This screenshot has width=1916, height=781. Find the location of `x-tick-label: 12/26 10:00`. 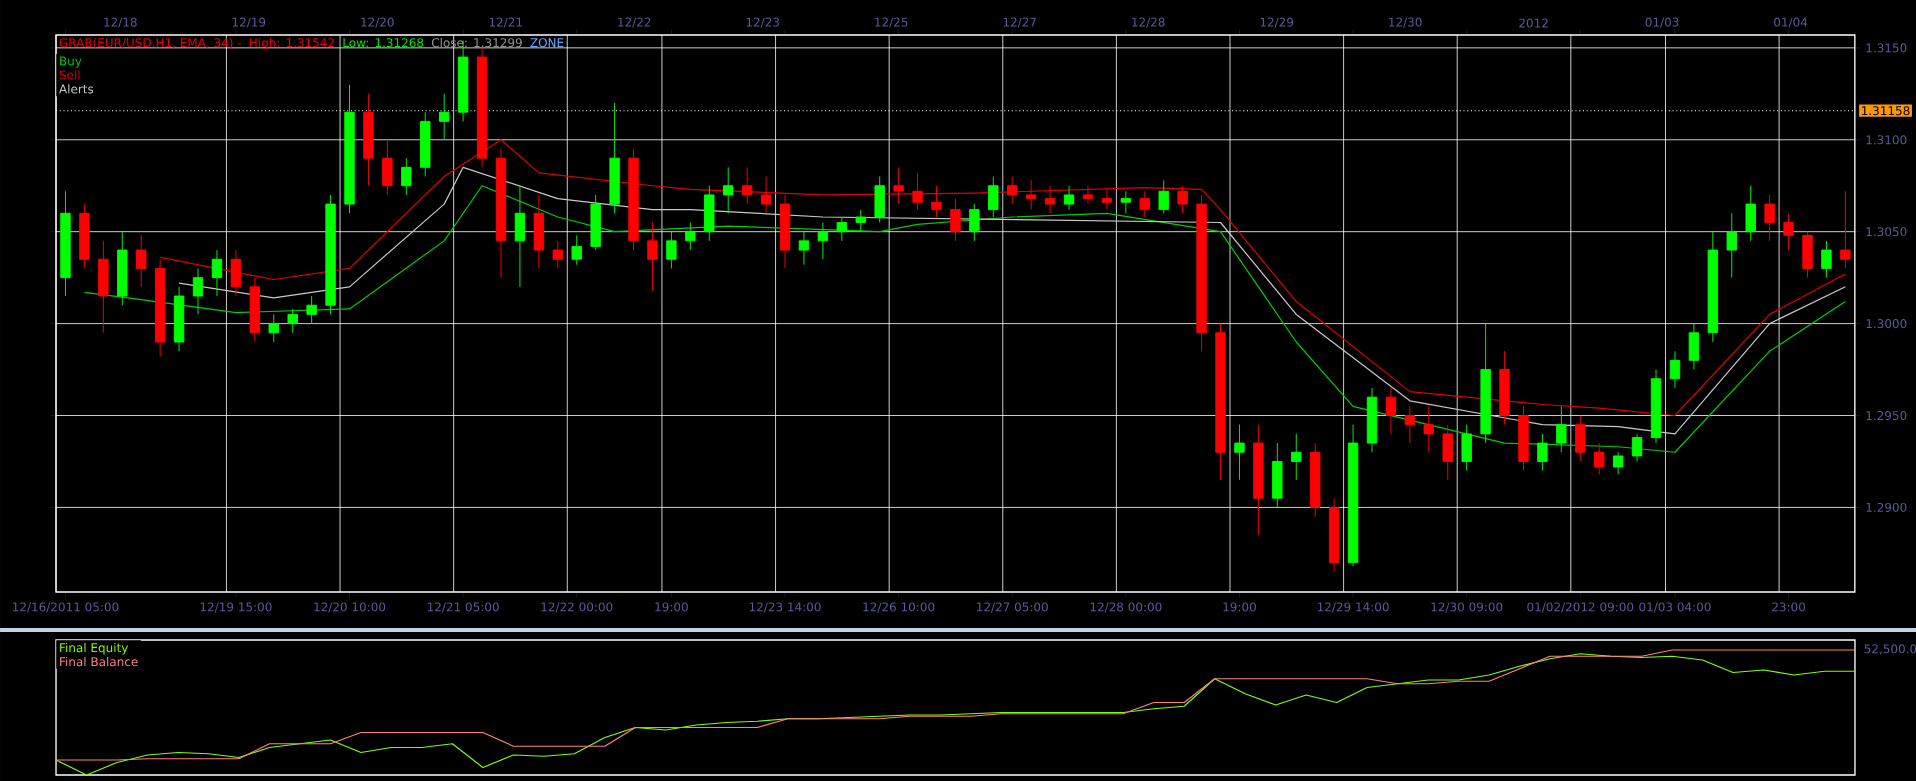

x-tick-label: 12/26 10:00 is located at coordinates (899, 607).